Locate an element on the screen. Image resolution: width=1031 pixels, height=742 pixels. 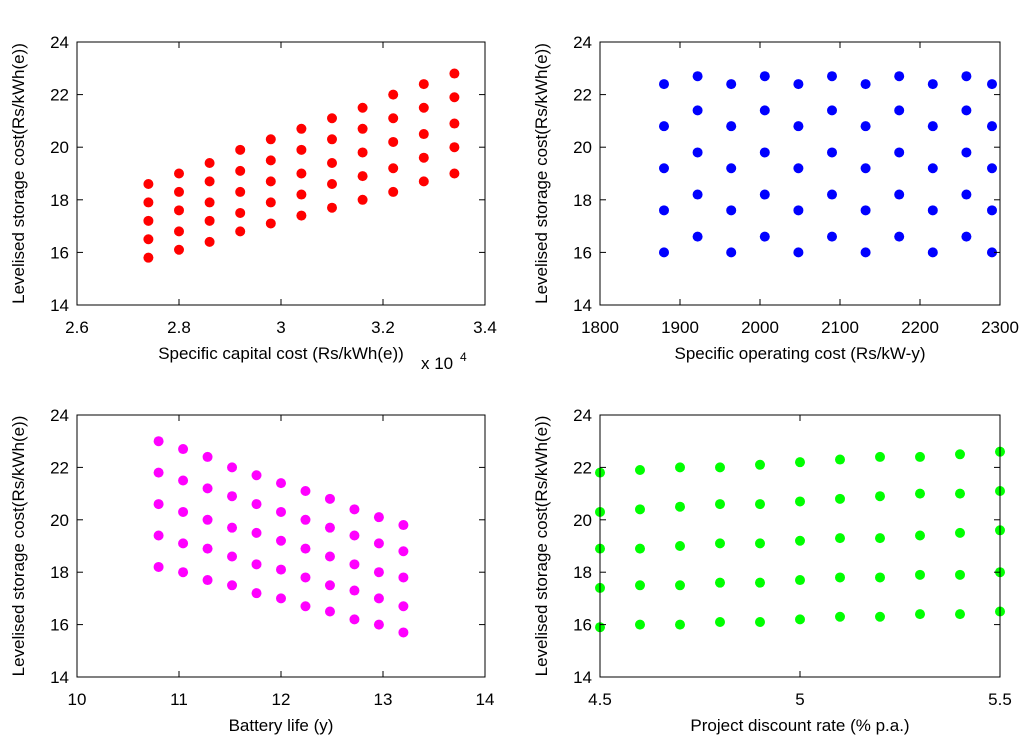
y-tick-label: 18 is located at coordinates (59, 572).